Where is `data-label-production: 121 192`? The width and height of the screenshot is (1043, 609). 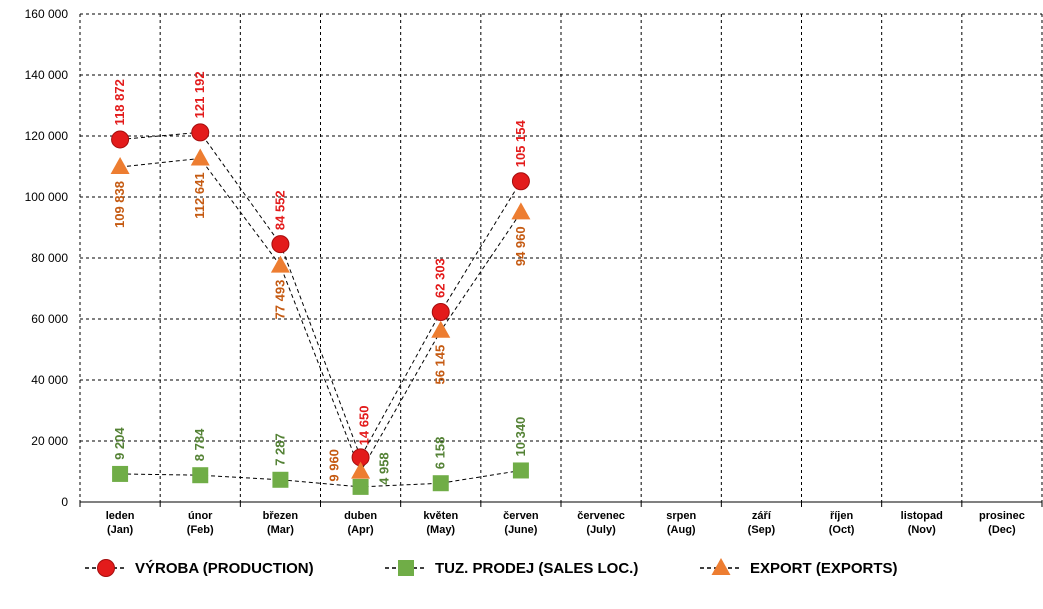 data-label-production: 121 192 is located at coordinates (199, 94).